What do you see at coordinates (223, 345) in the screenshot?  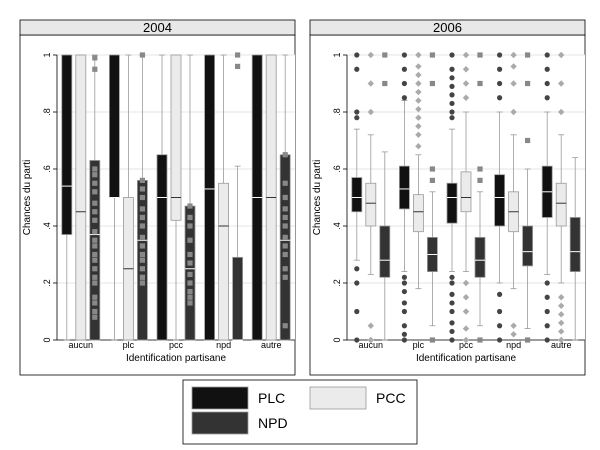 I see `x-tick-label: npd` at bounding box center [223, 345].